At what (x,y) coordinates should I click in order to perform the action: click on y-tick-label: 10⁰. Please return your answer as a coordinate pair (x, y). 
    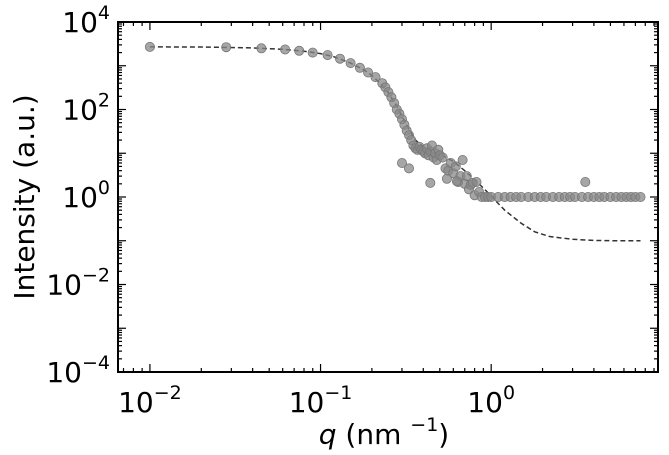
    Looking at the image, I should click on (86, 195).